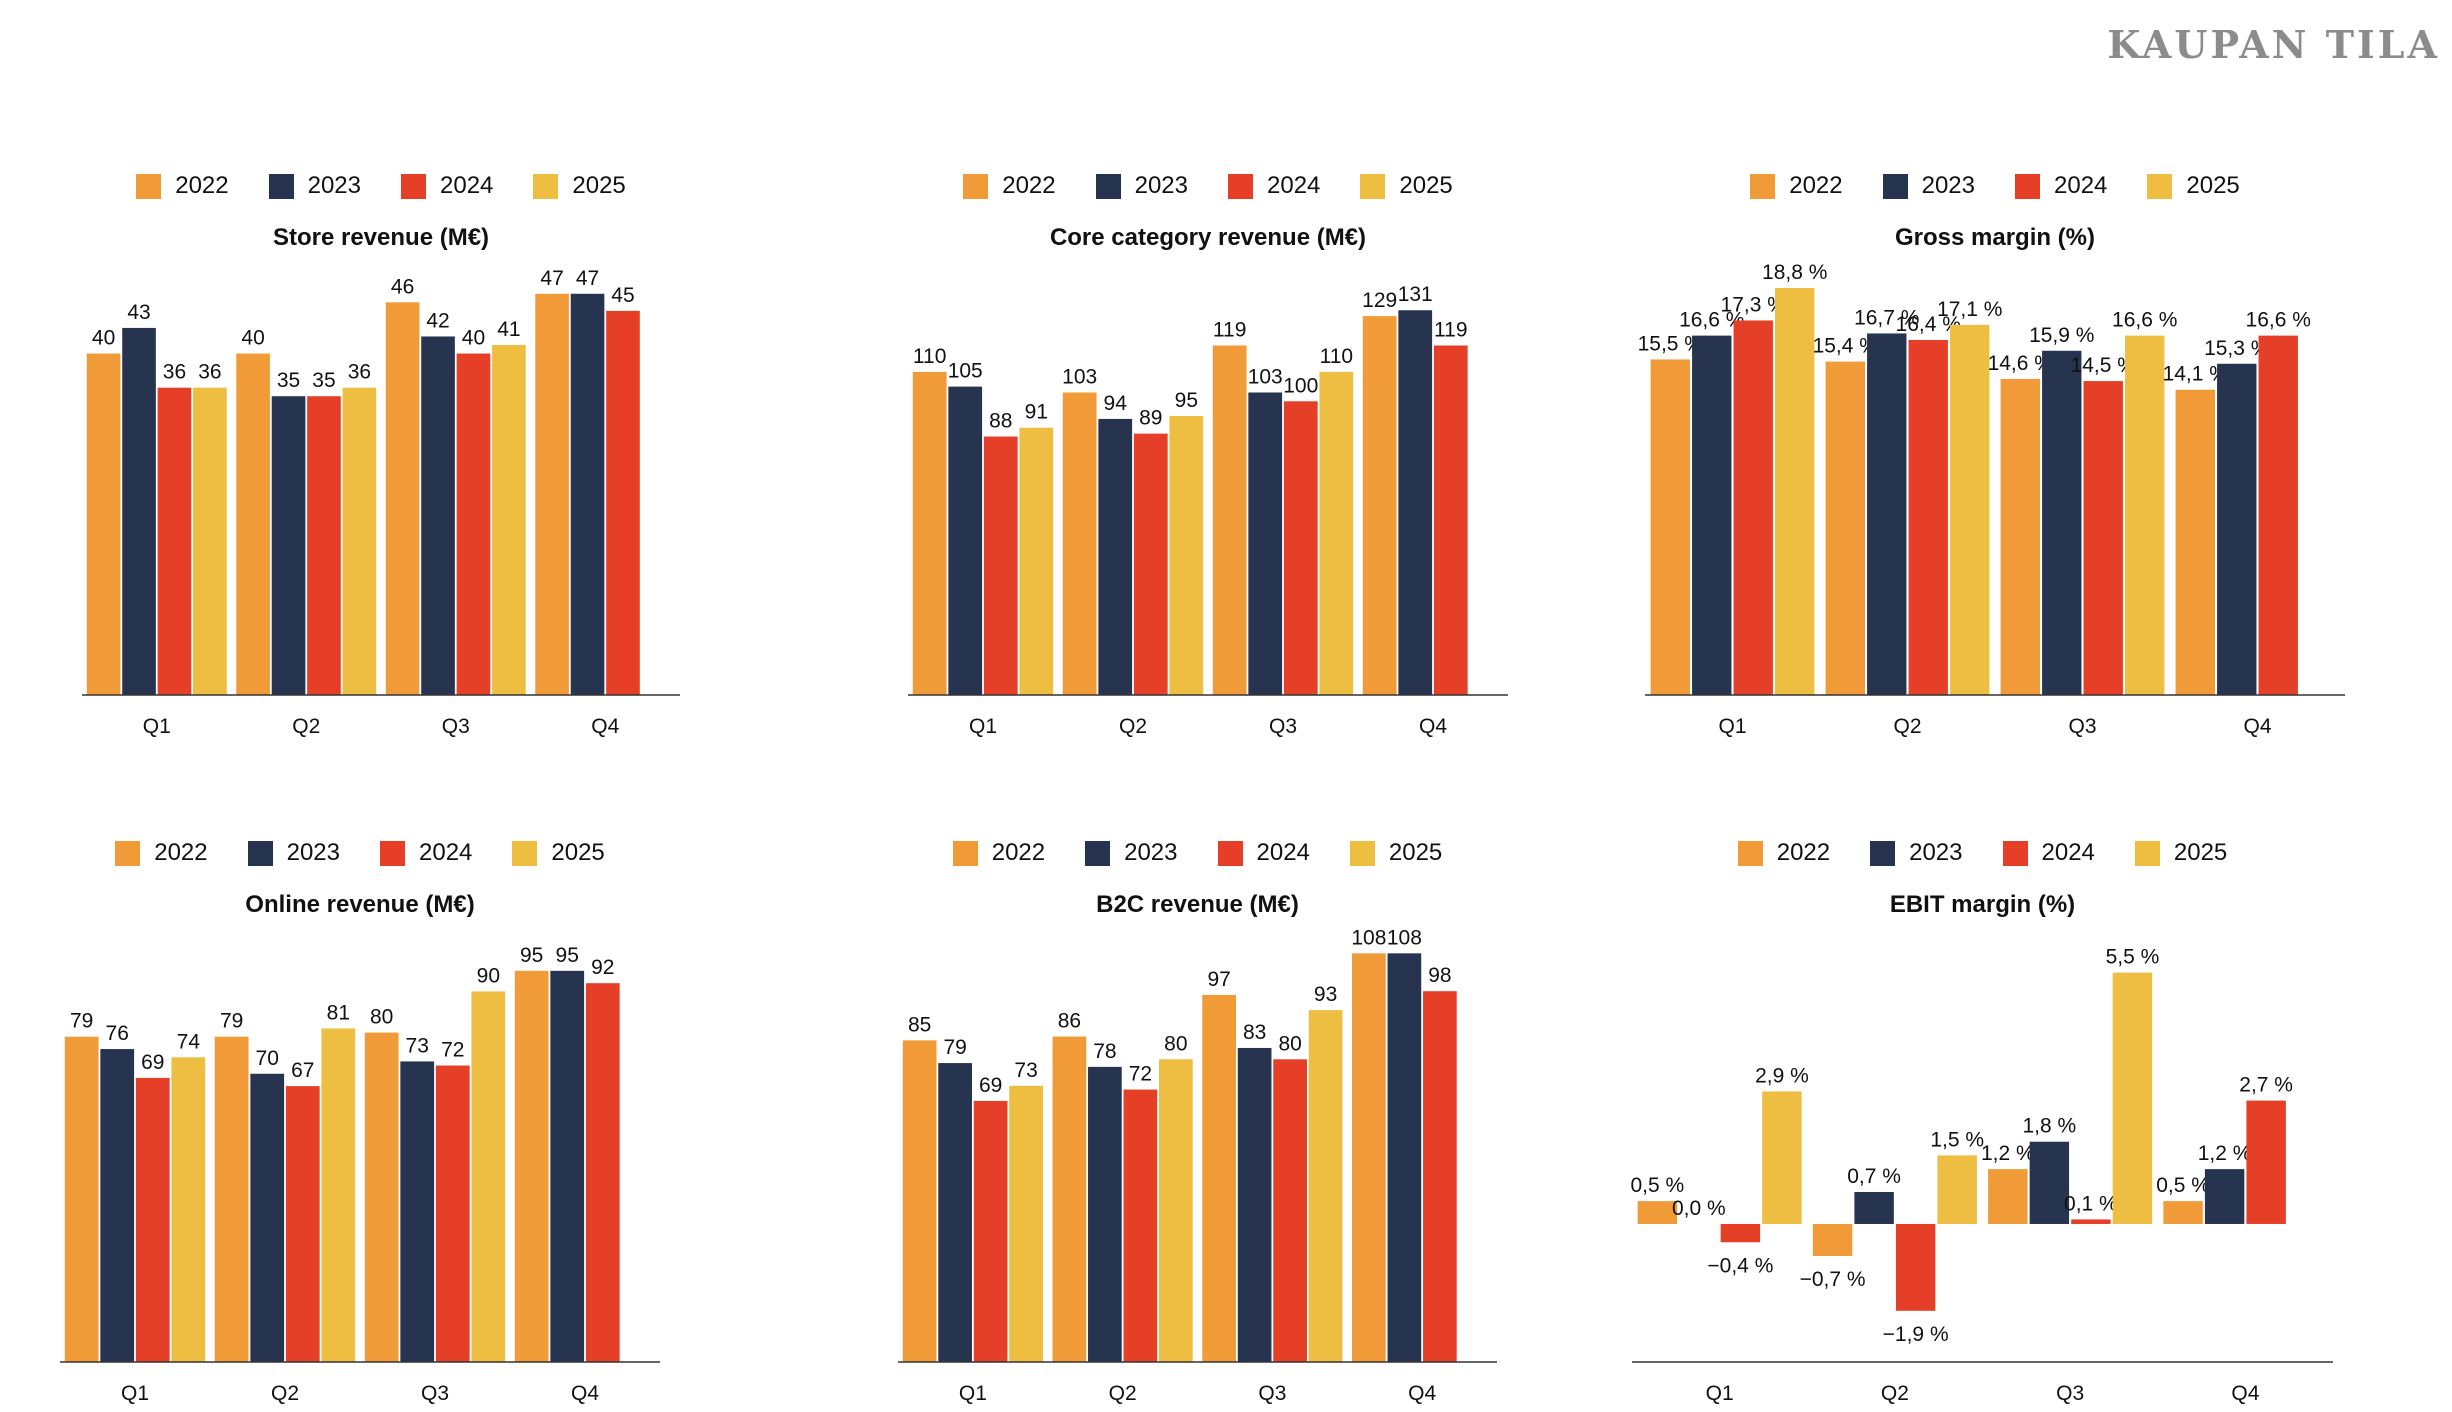  I want to click on data-label: 1,5 %, so click(1957, 1139).